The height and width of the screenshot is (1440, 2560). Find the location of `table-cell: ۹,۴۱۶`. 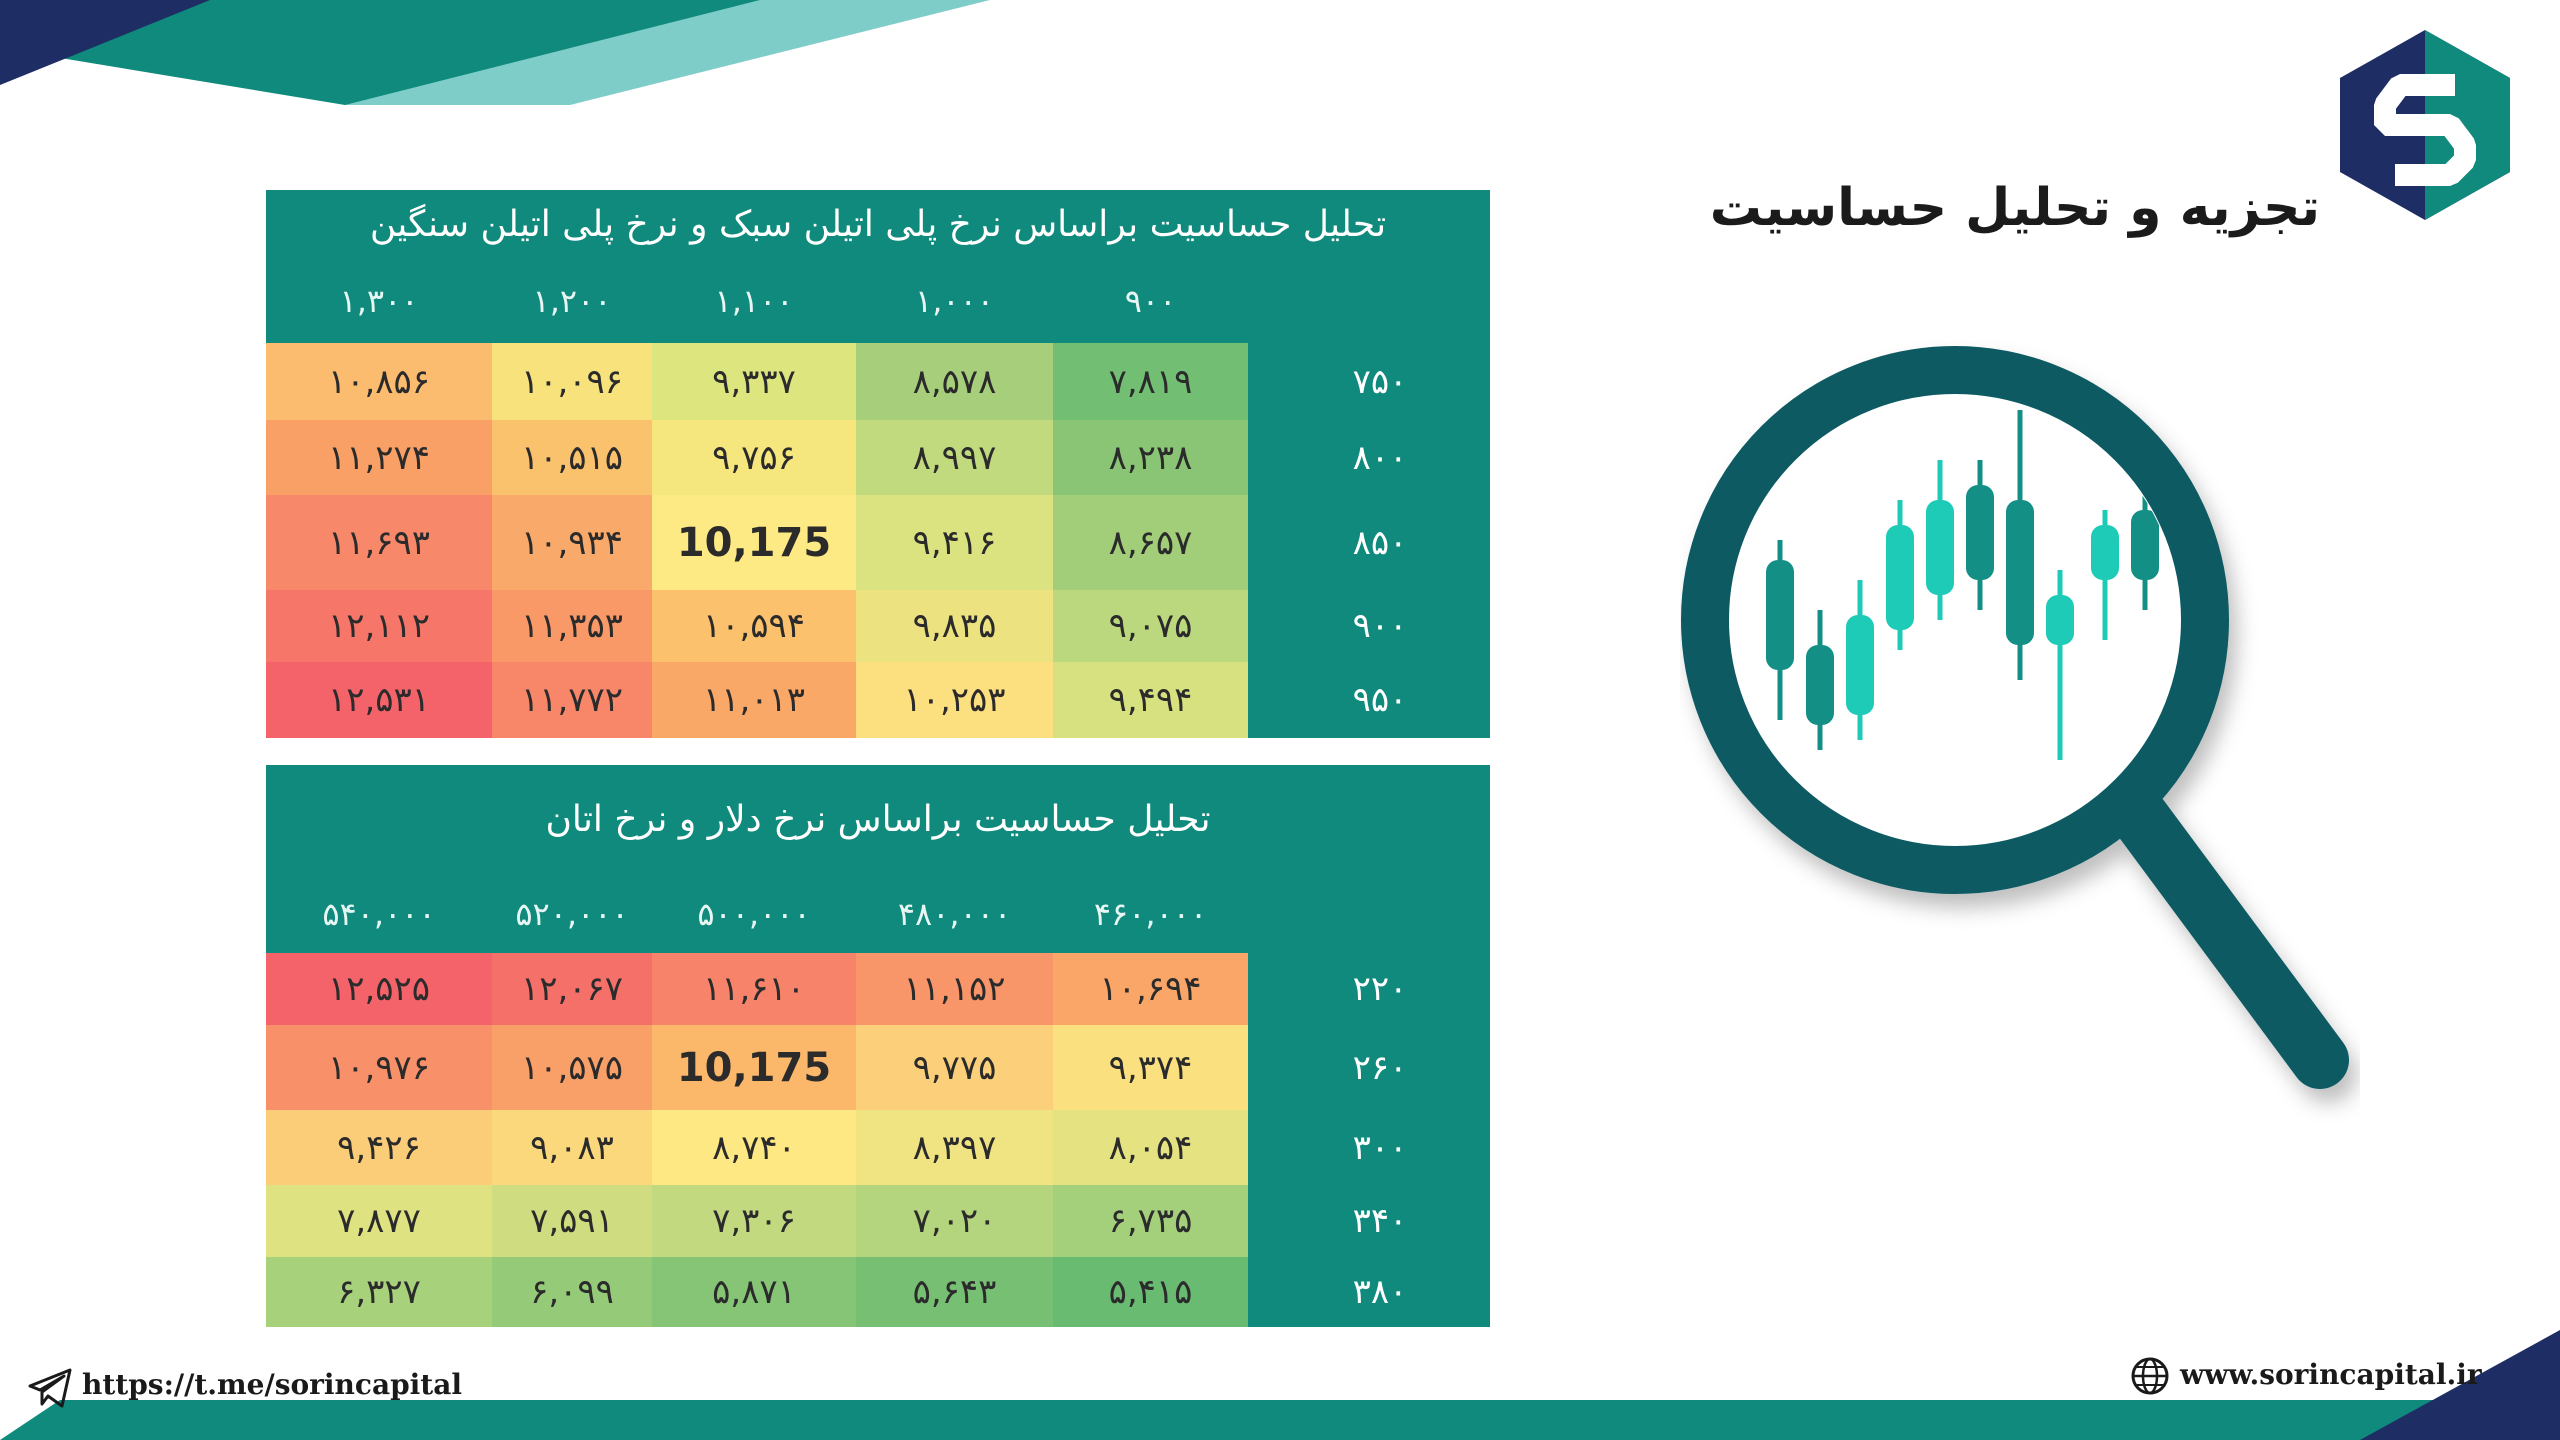

table-cell: ۹,۴۱۶ is located at coordinates (954, 542).